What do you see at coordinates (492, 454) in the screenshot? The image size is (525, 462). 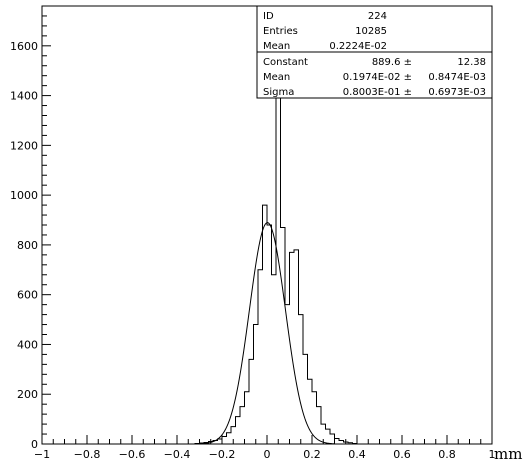 I see `x-tick-label: 1` at bounding box center [492, 454].